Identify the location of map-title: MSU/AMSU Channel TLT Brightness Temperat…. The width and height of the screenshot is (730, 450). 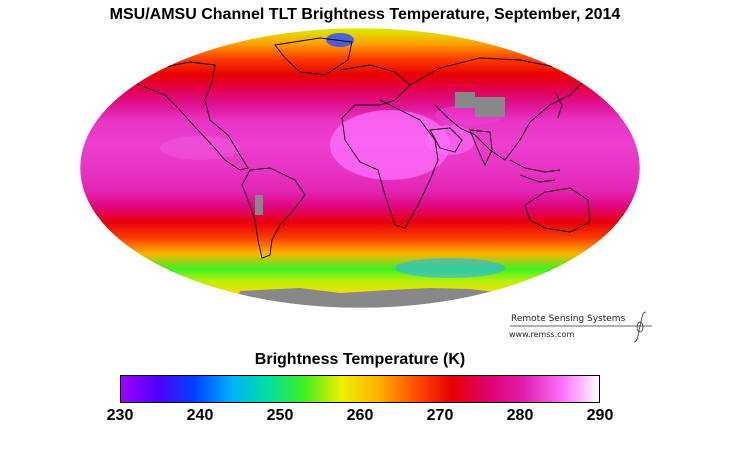
(365, 14).